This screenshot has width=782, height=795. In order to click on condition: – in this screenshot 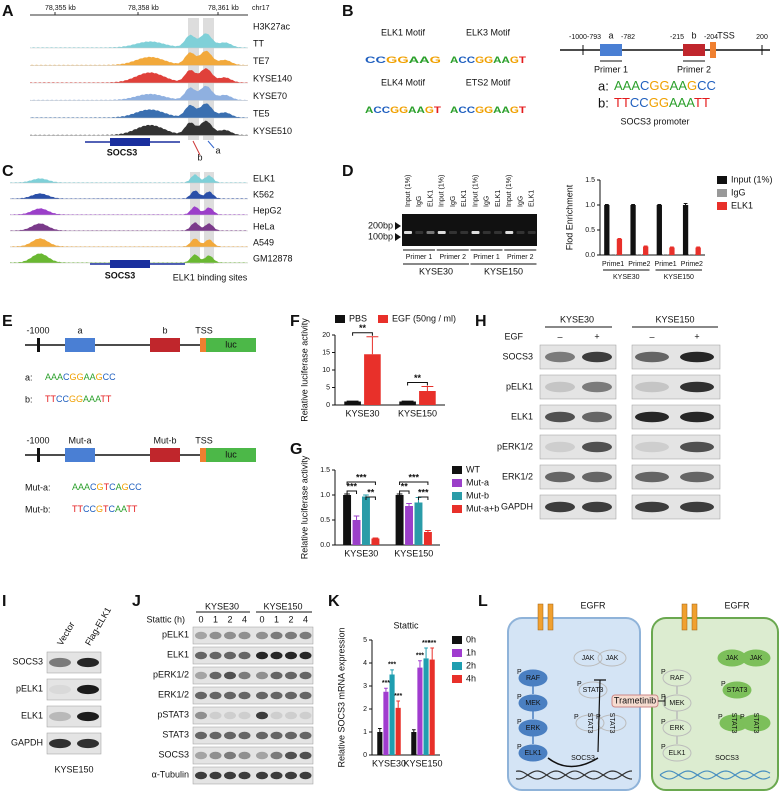, I will do `click(559, 336)`.